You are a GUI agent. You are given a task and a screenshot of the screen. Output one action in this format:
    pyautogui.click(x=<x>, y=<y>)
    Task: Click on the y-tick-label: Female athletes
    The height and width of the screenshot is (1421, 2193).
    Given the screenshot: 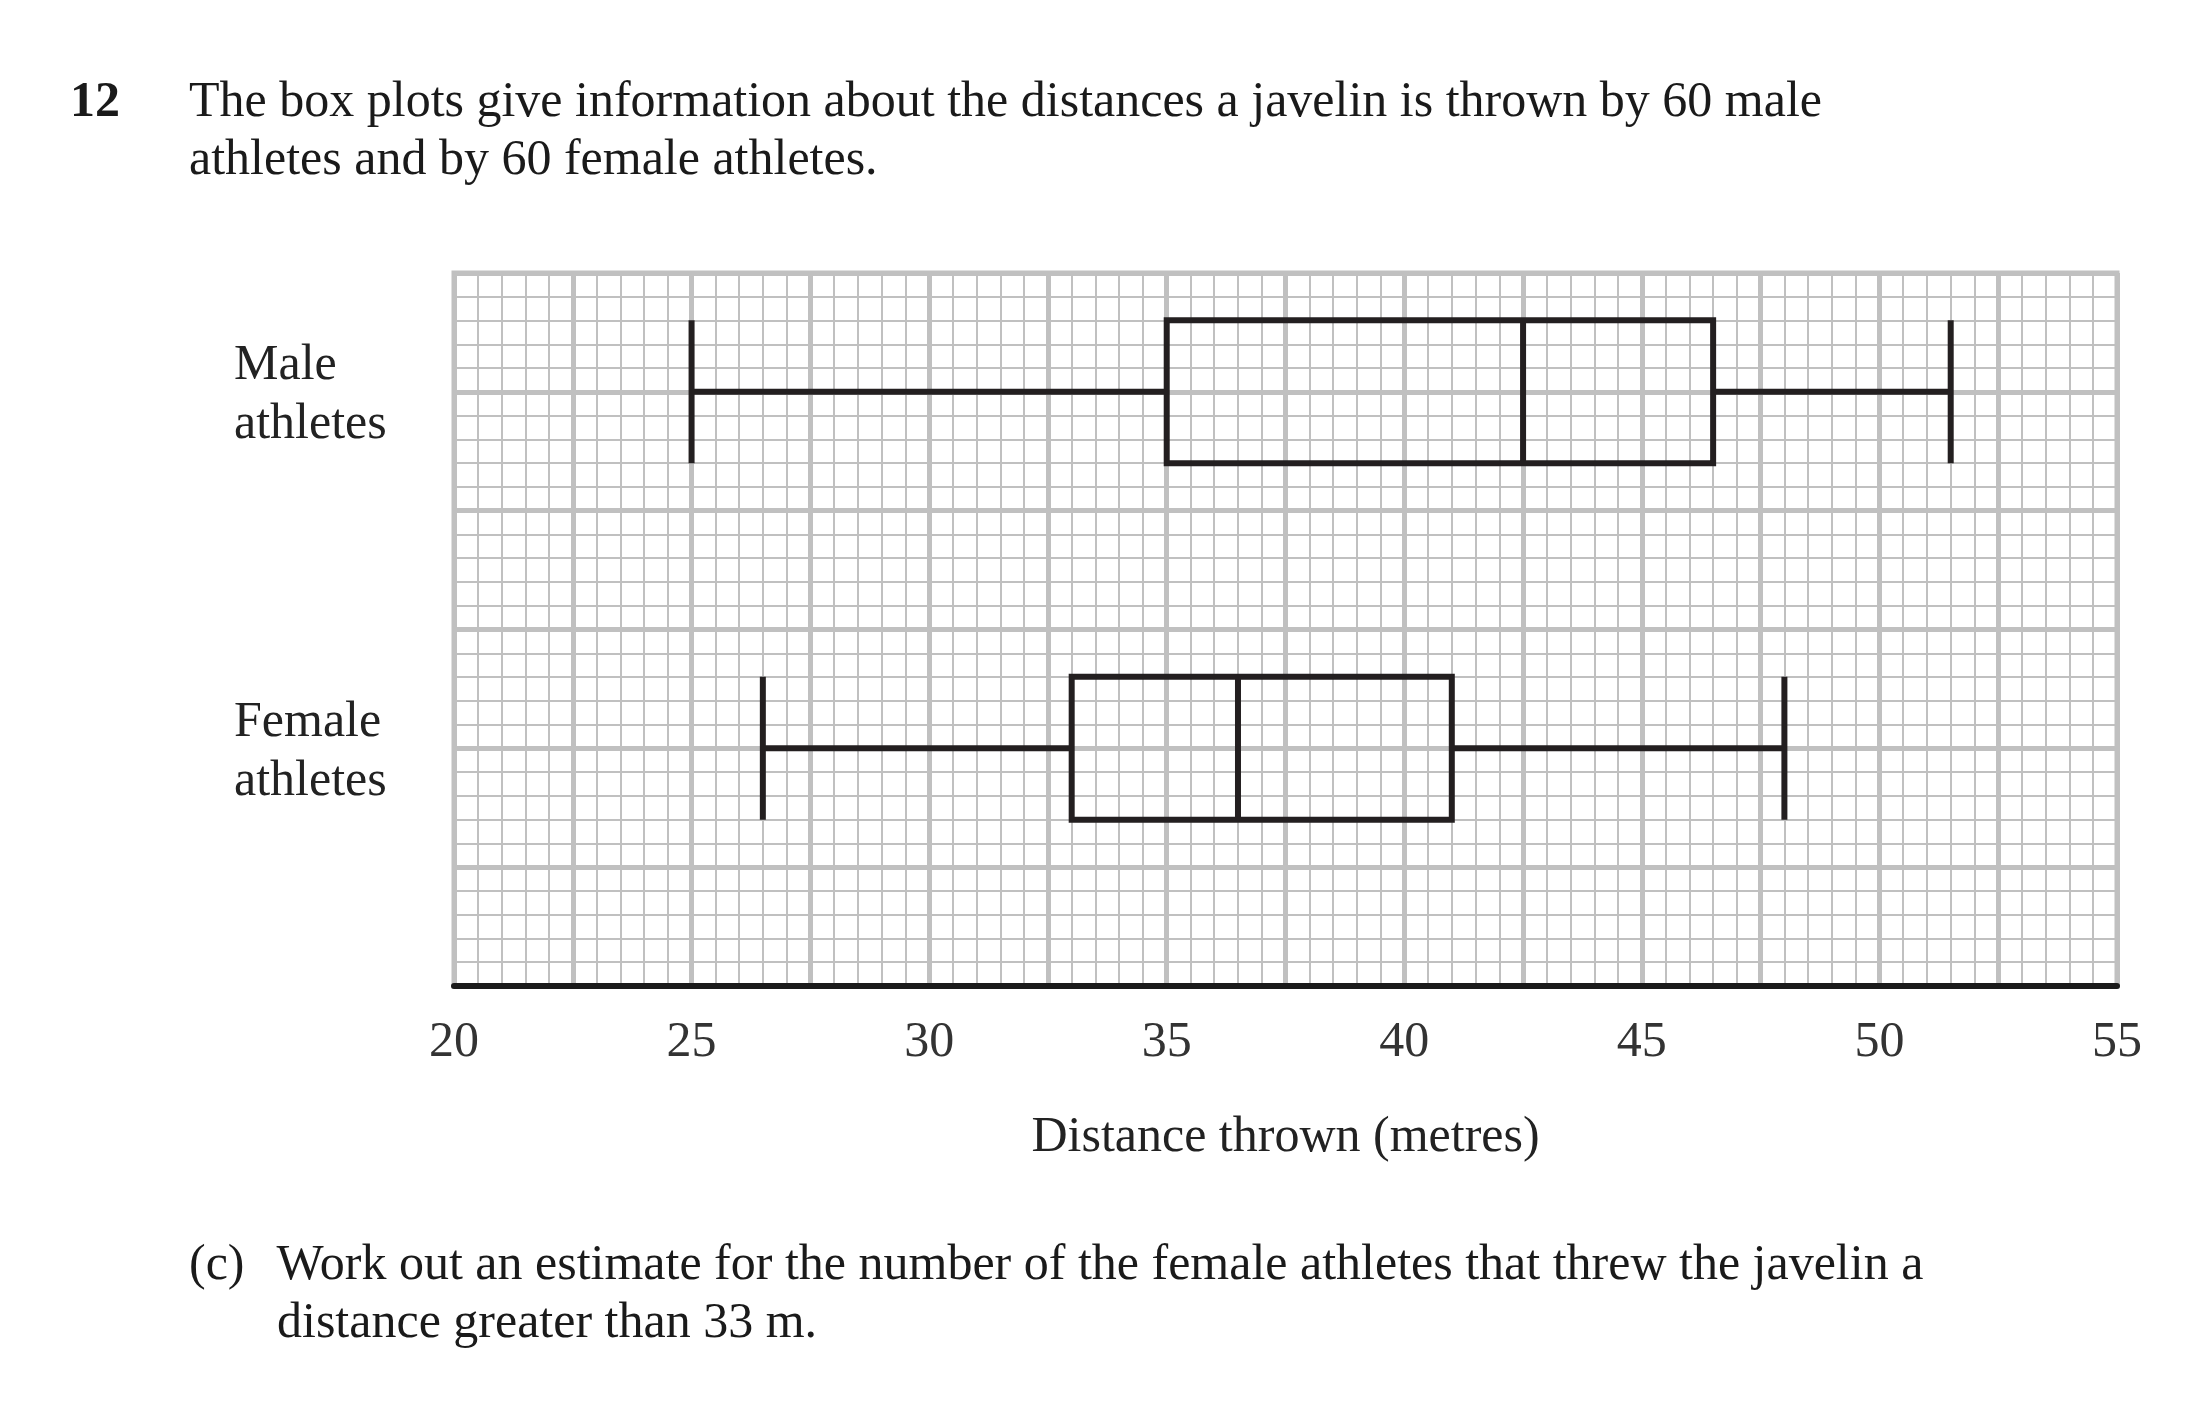 What is the action you would take?
    pyautogui.click(x=314, y=748)
    